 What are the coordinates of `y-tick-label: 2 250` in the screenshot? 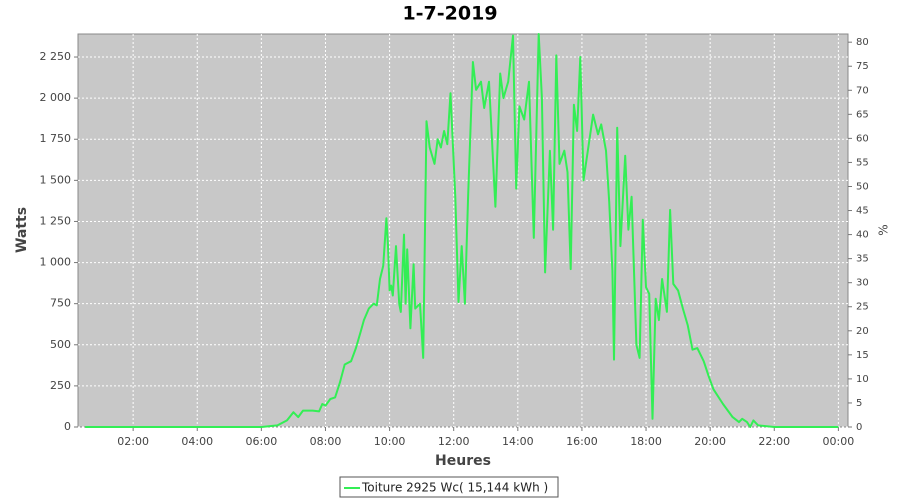 It's located at (56, 56).